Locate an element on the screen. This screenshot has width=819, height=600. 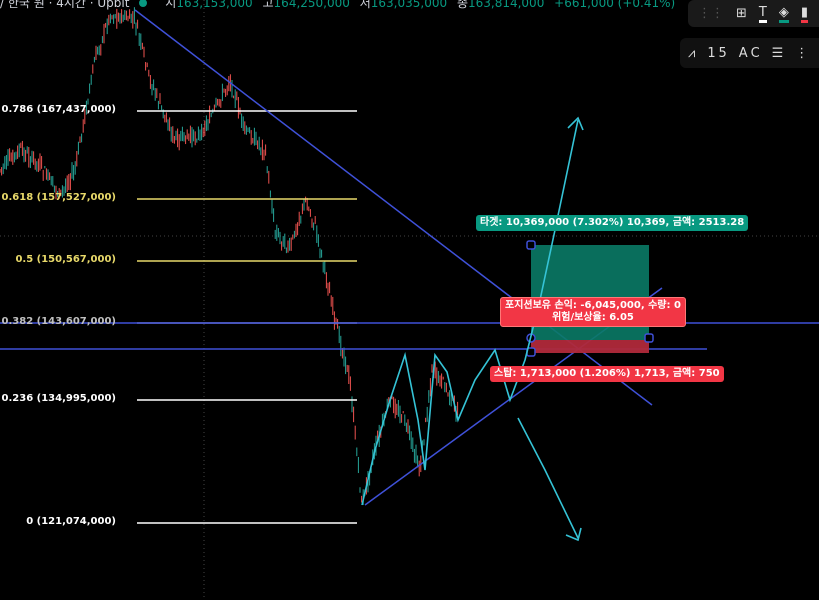
fib-label-0: 0 (121,074,000) is located at coordinates (71, 521).